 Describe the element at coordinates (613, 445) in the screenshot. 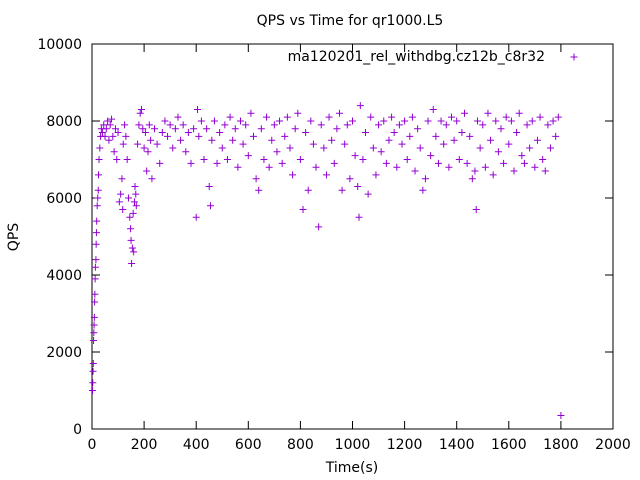

I see `x-tick-label: 2000` at that location.